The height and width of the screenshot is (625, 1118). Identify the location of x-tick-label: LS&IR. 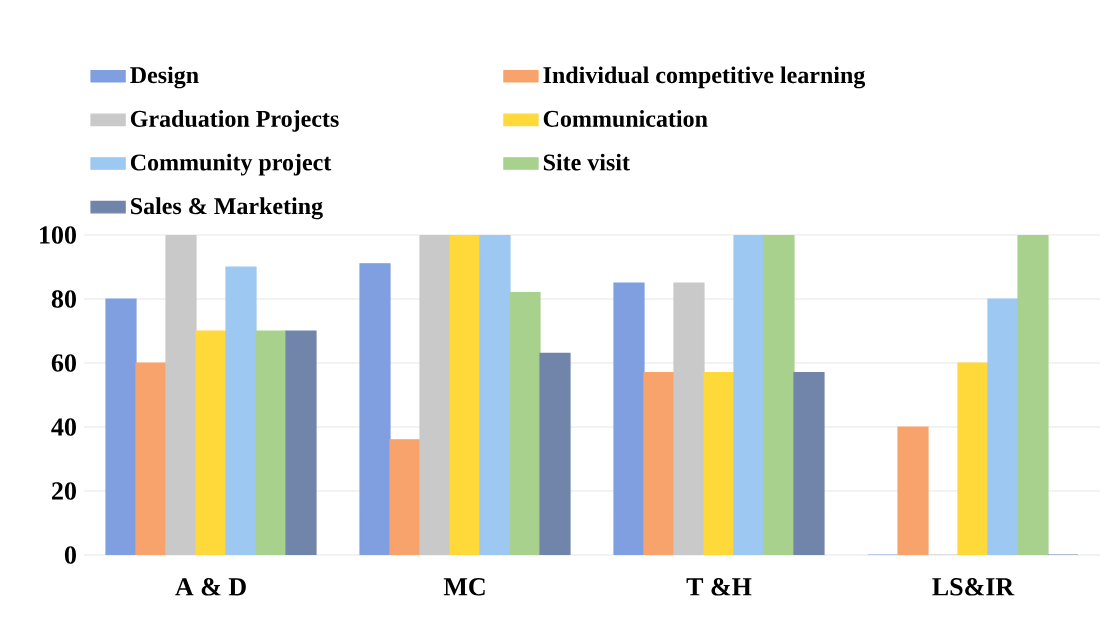
(973, 587).